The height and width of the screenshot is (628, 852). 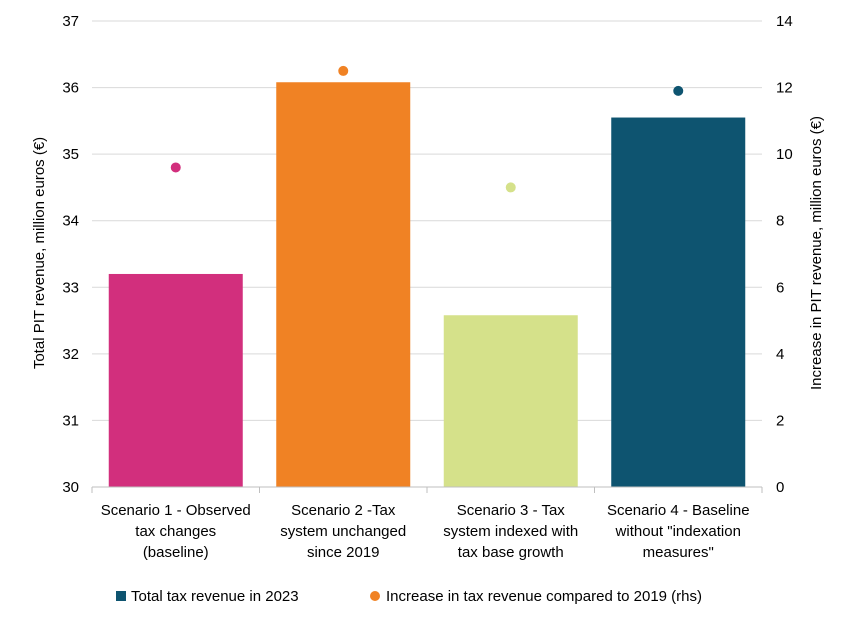 What do you see at coordinates (784, 21) in the screenshot?
I see `right-tick-label: 14` at bounding box center [784, 21].